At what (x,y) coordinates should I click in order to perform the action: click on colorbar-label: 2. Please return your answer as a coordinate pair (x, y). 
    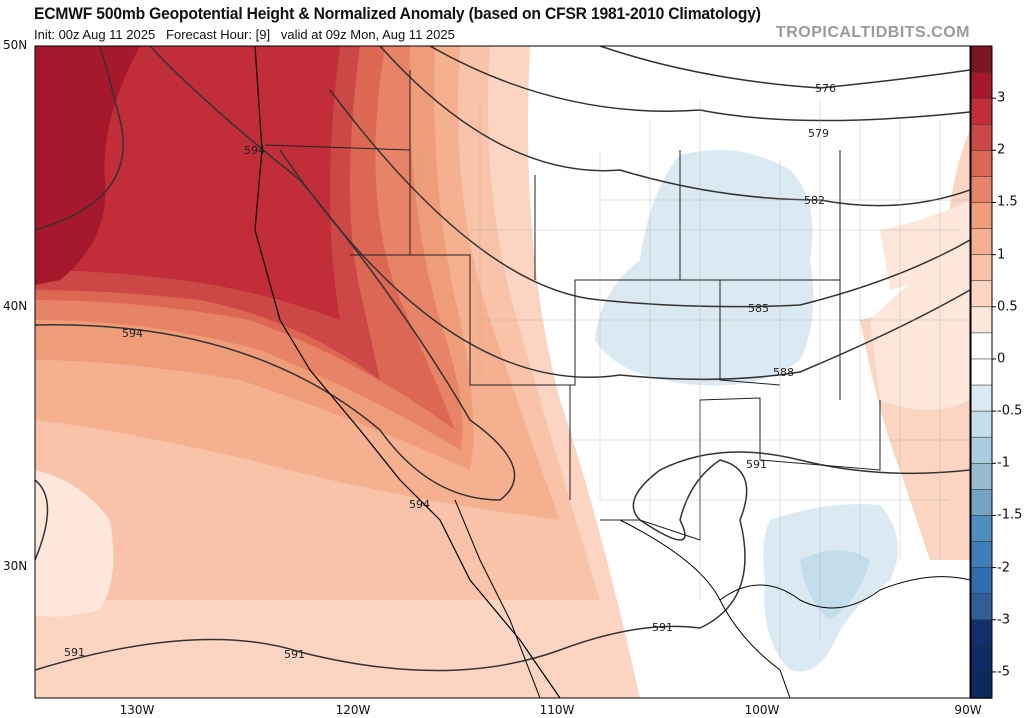
    Looking at the image, I should click on (1001, 150).